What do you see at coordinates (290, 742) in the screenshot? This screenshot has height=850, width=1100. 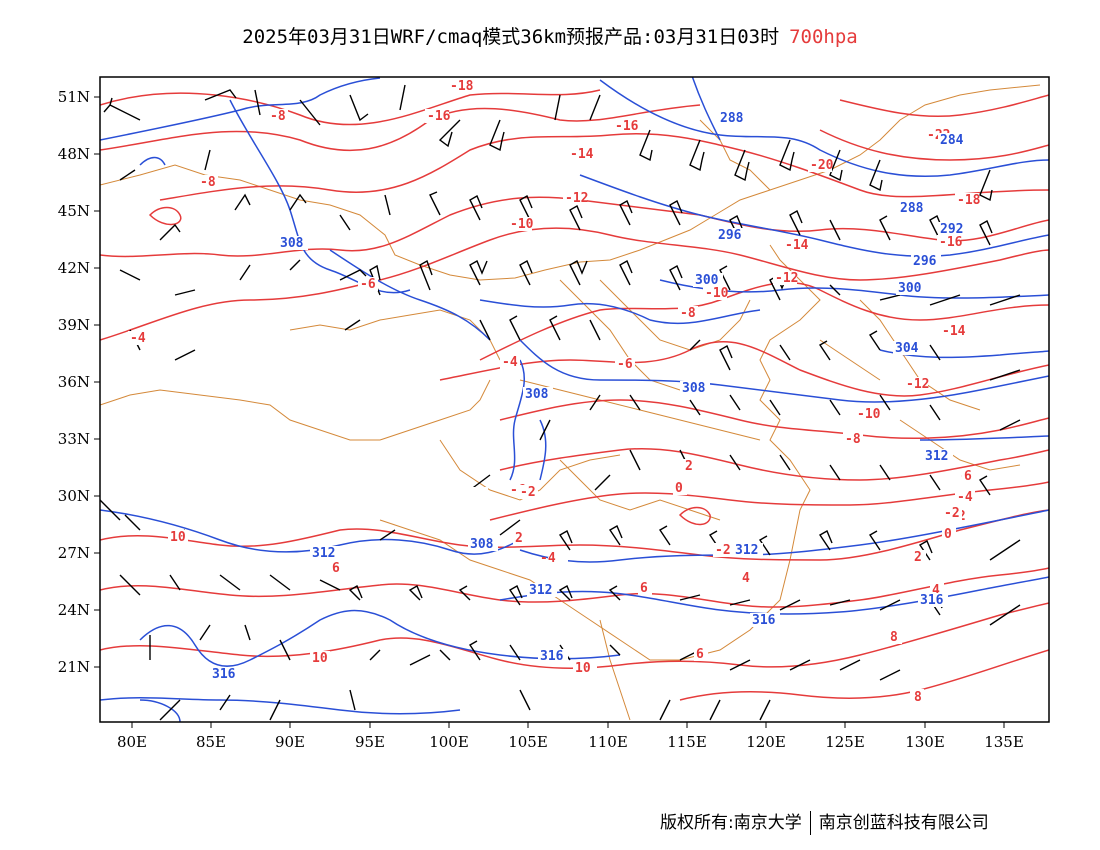 I see `lon-label: 90E` at bounding box center [290, 742].